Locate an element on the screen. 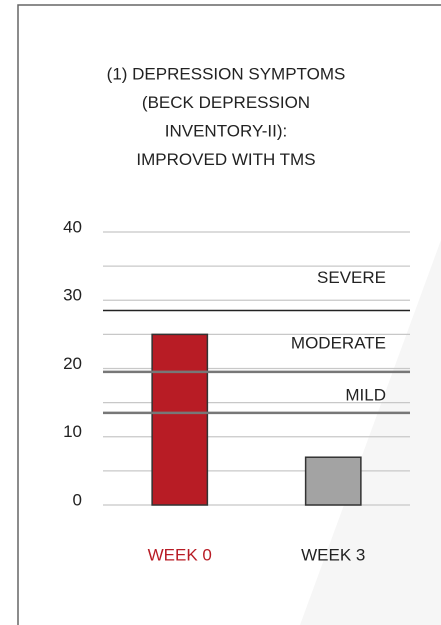 This screenshot has width=441, height=625. y-tick-label: 0 is located at coordinates (77, 499).